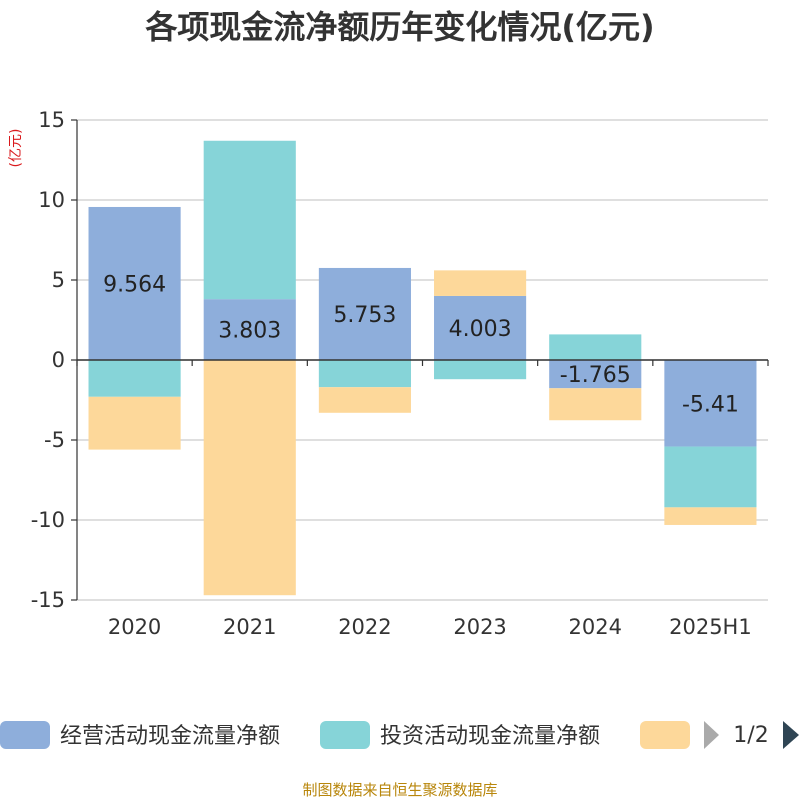  I want to click on bar-1-2020, so click(134, 283).